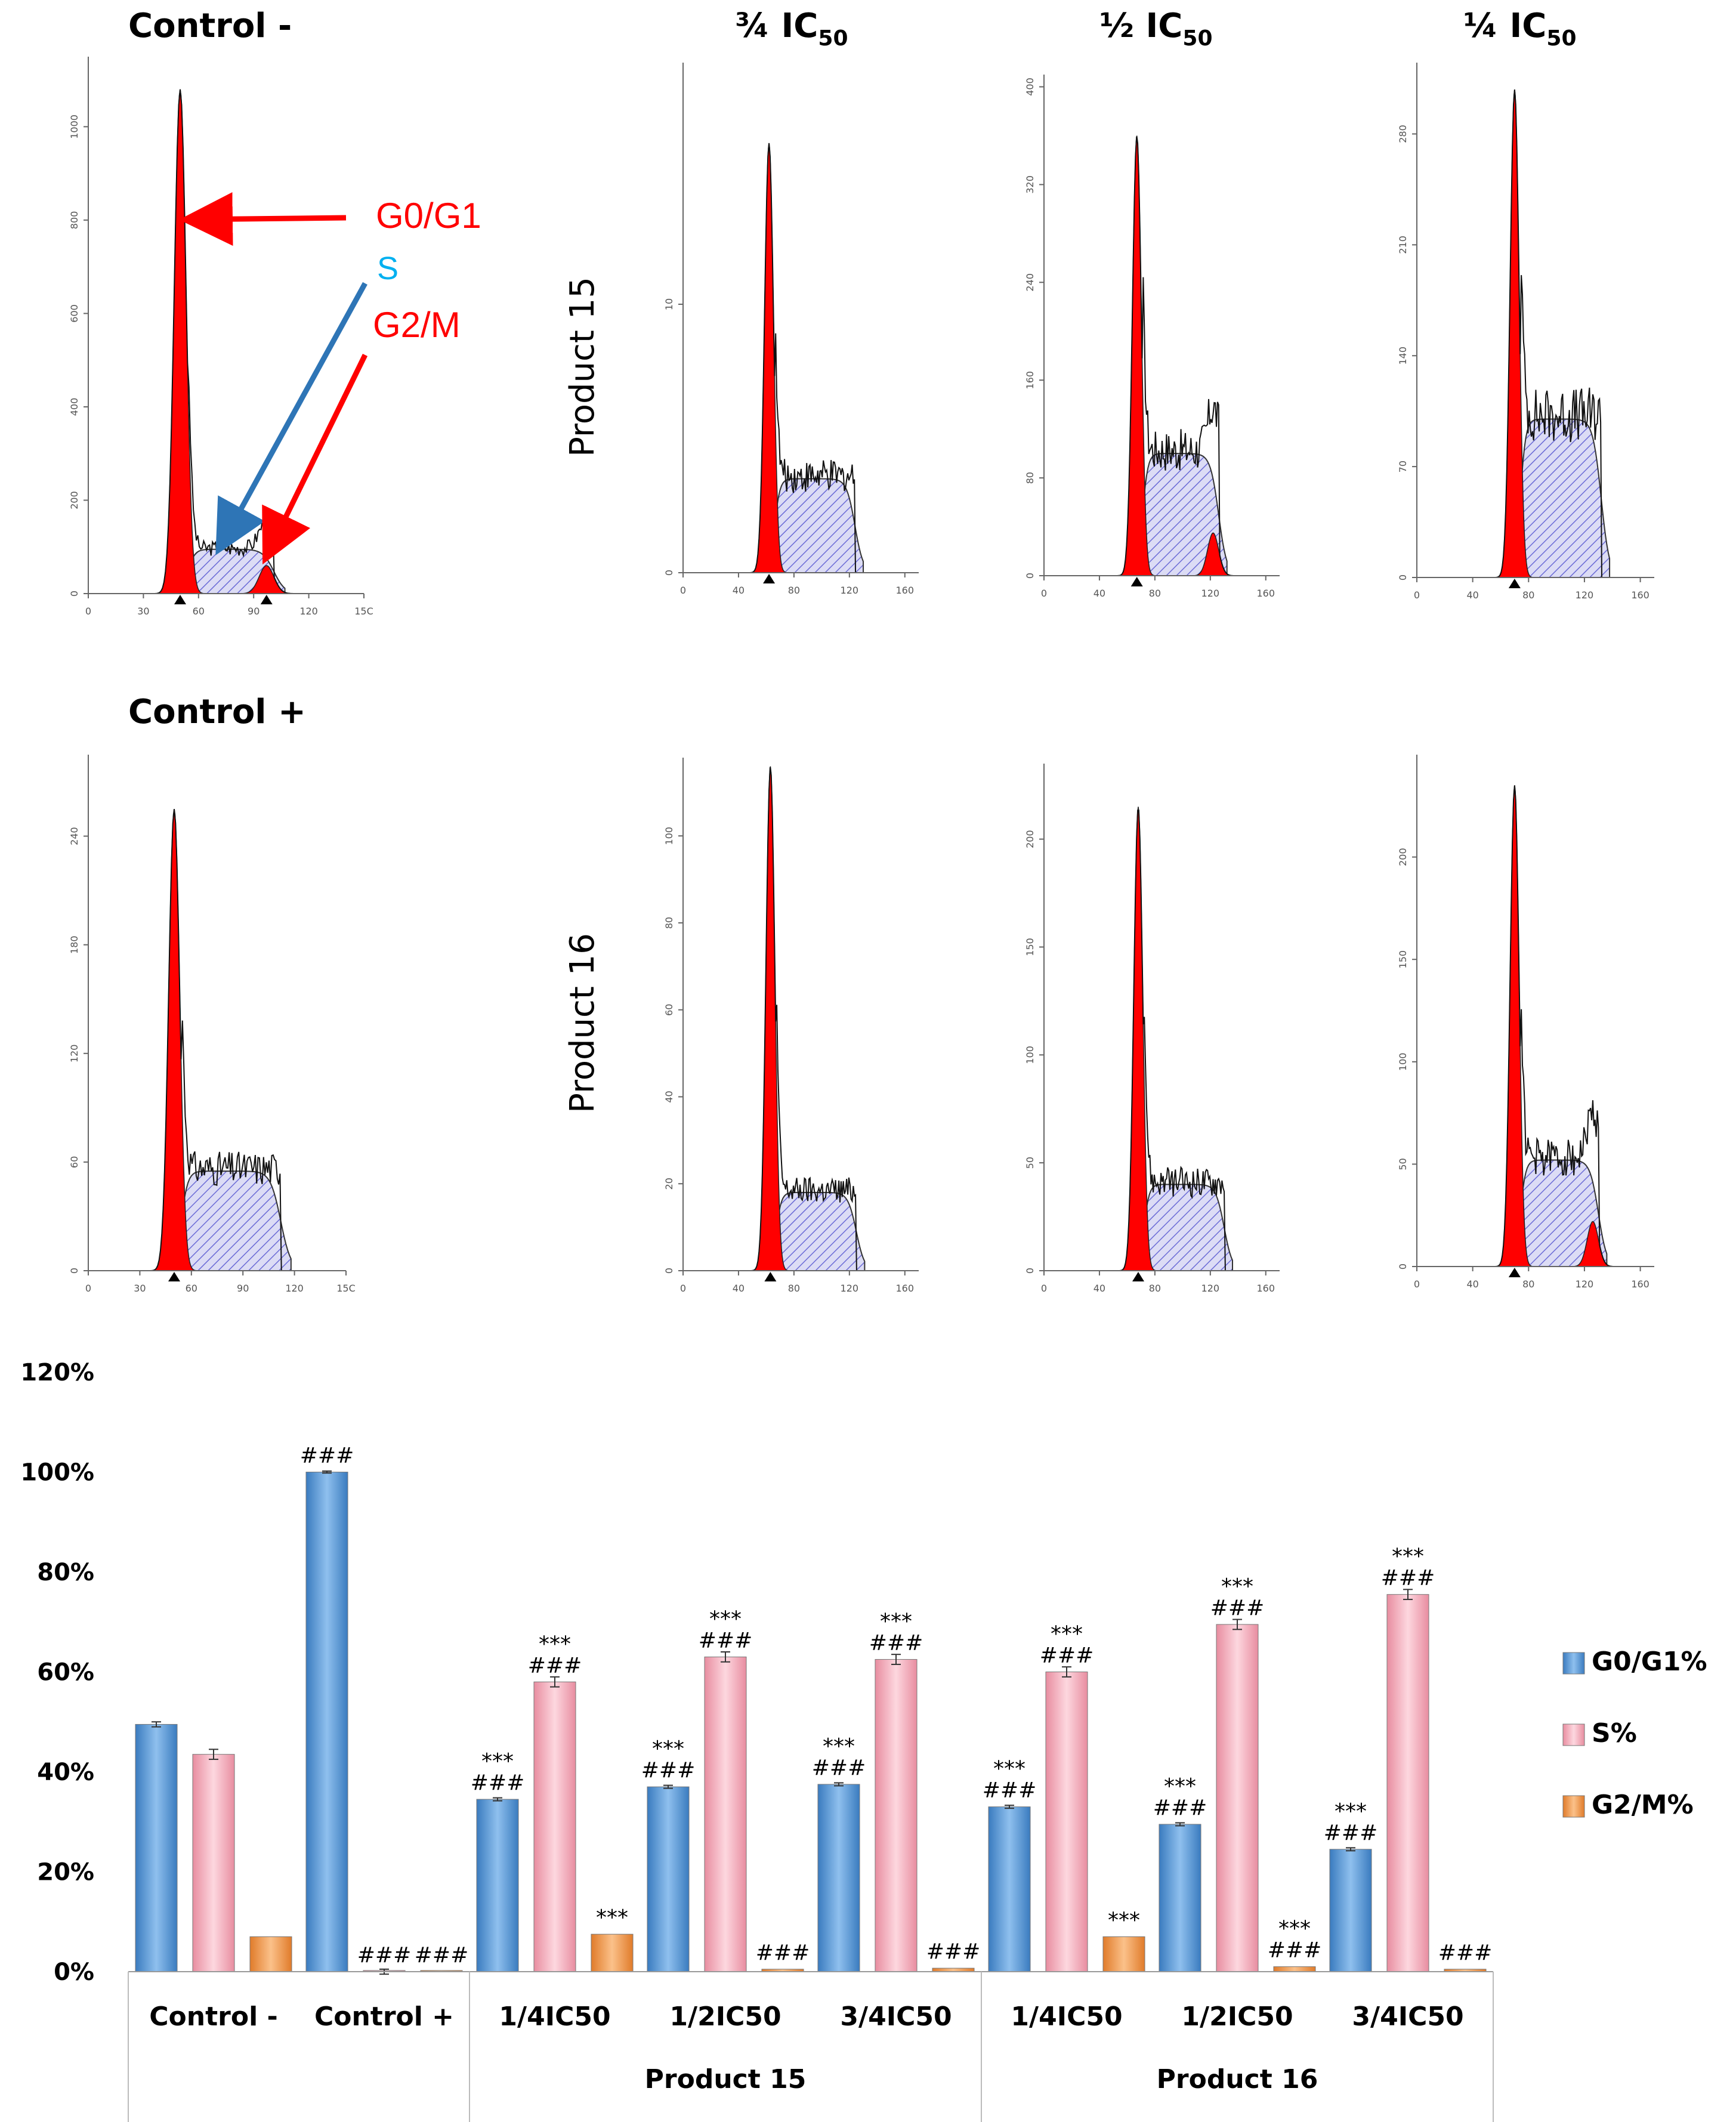  What do you see at coordinates (669, 304) in the screenshot?
I see `y-tick-label: 10` at bounding box center [669, 304].